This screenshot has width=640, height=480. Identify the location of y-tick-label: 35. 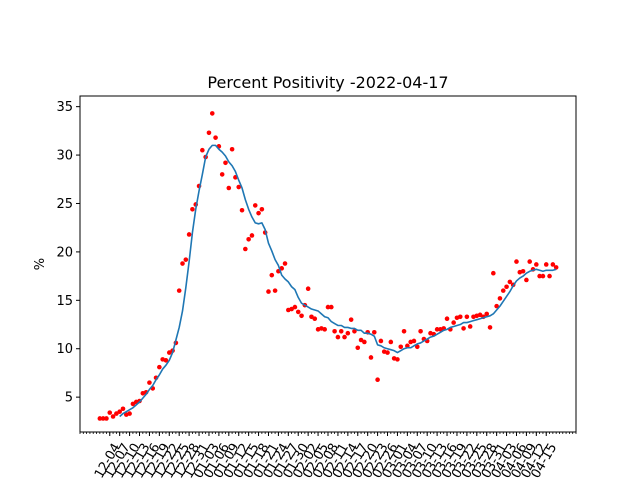
(64, 107).